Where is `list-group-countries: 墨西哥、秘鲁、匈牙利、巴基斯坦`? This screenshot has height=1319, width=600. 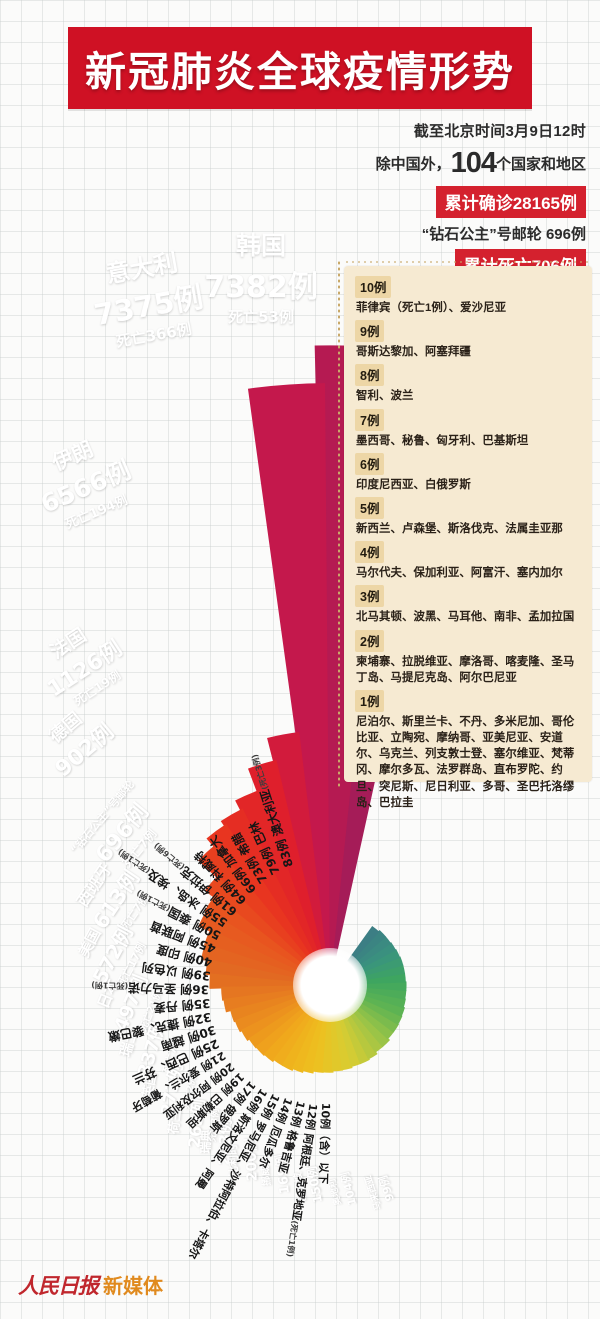
list-group-countries: 墨西哥、秘鲁、匈牙利、巴基斯坦 is located at coordinates (442, 440).